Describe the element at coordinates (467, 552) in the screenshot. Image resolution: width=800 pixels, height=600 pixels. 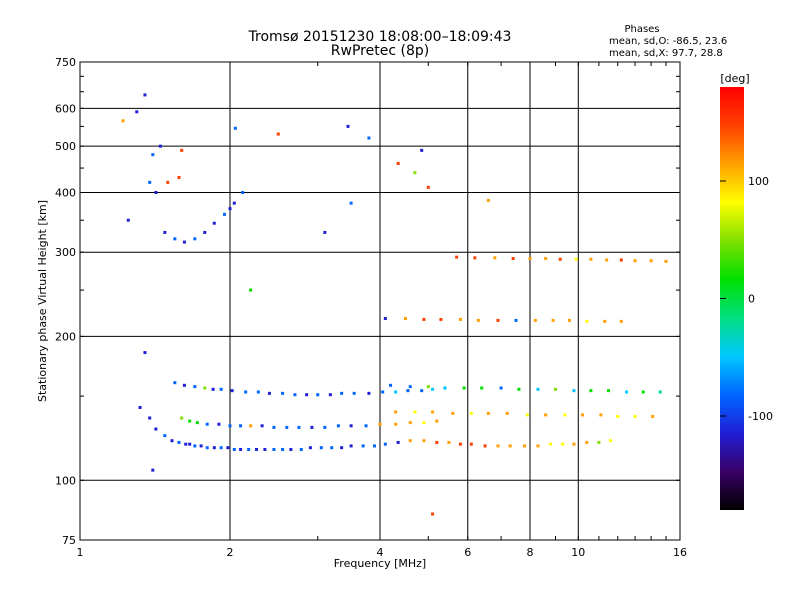
I see `x-tick-label: 6` at that location.